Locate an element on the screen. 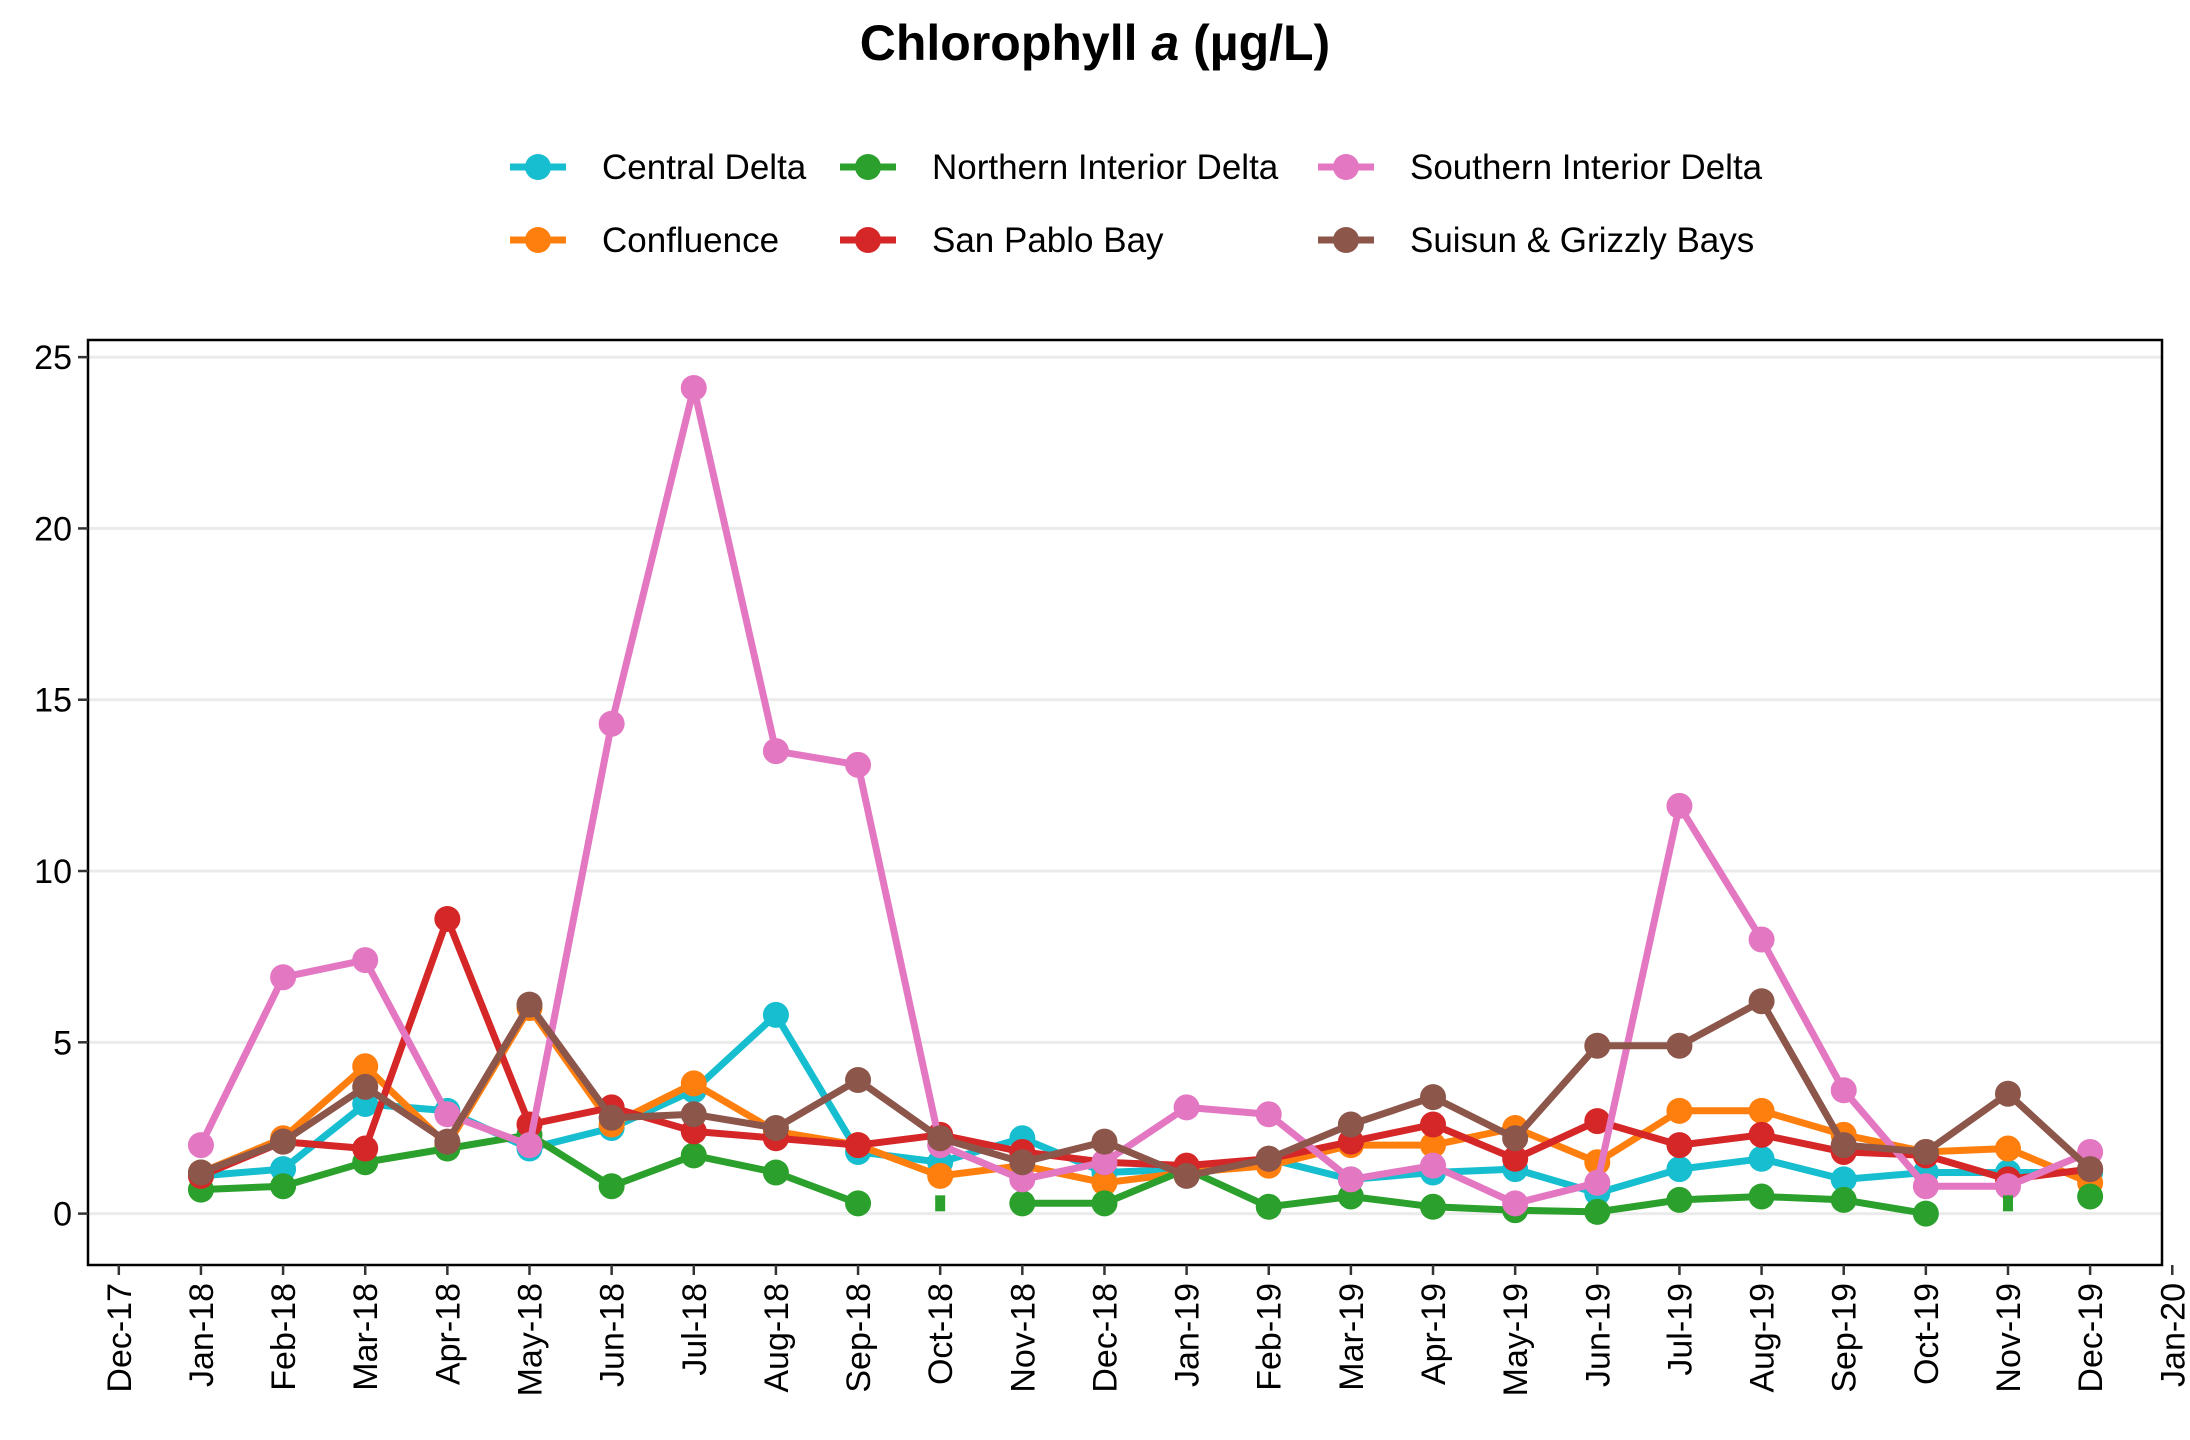 The image size is (2190, 1440). y-tick-label-0: 0 is located at coordinates (62, 1215).